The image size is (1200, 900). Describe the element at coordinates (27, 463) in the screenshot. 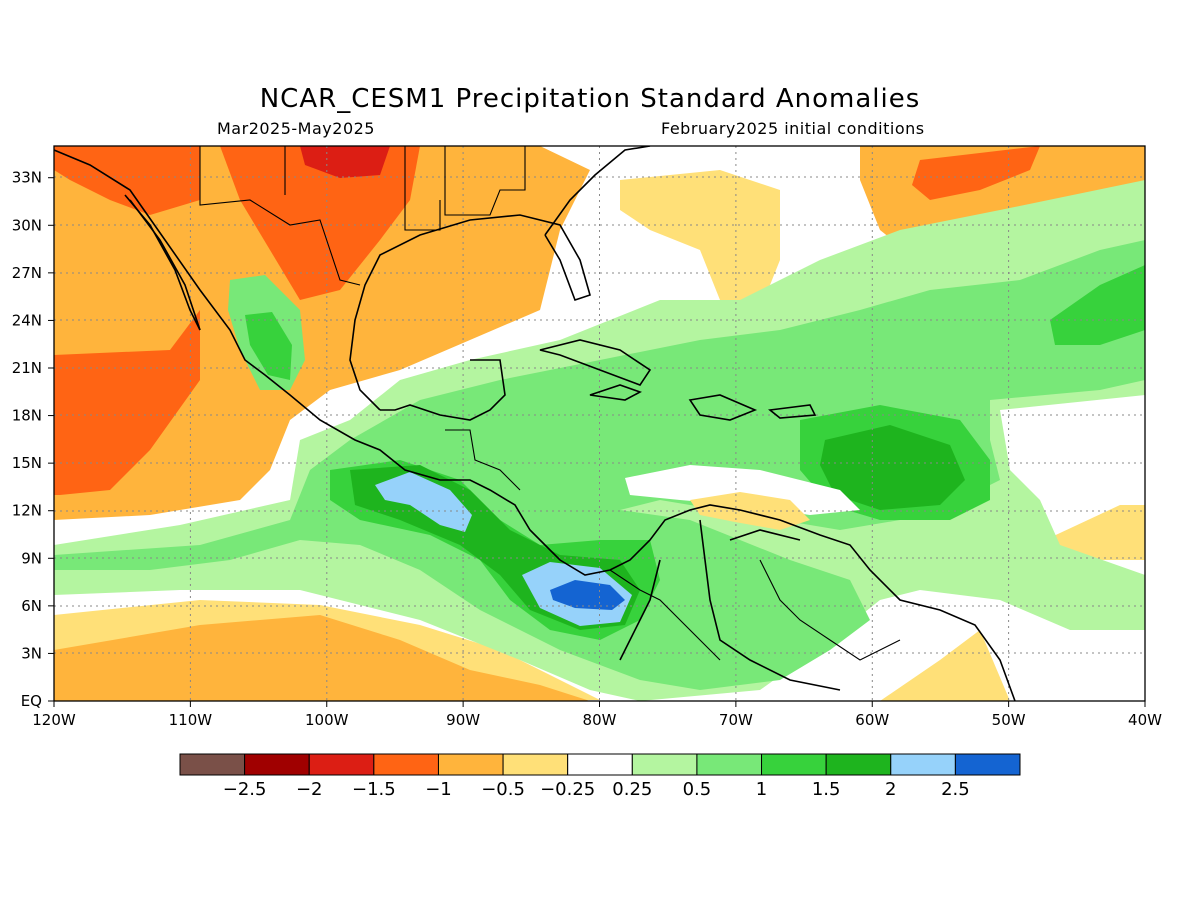

I see `latitude-label: 15N` at that location.